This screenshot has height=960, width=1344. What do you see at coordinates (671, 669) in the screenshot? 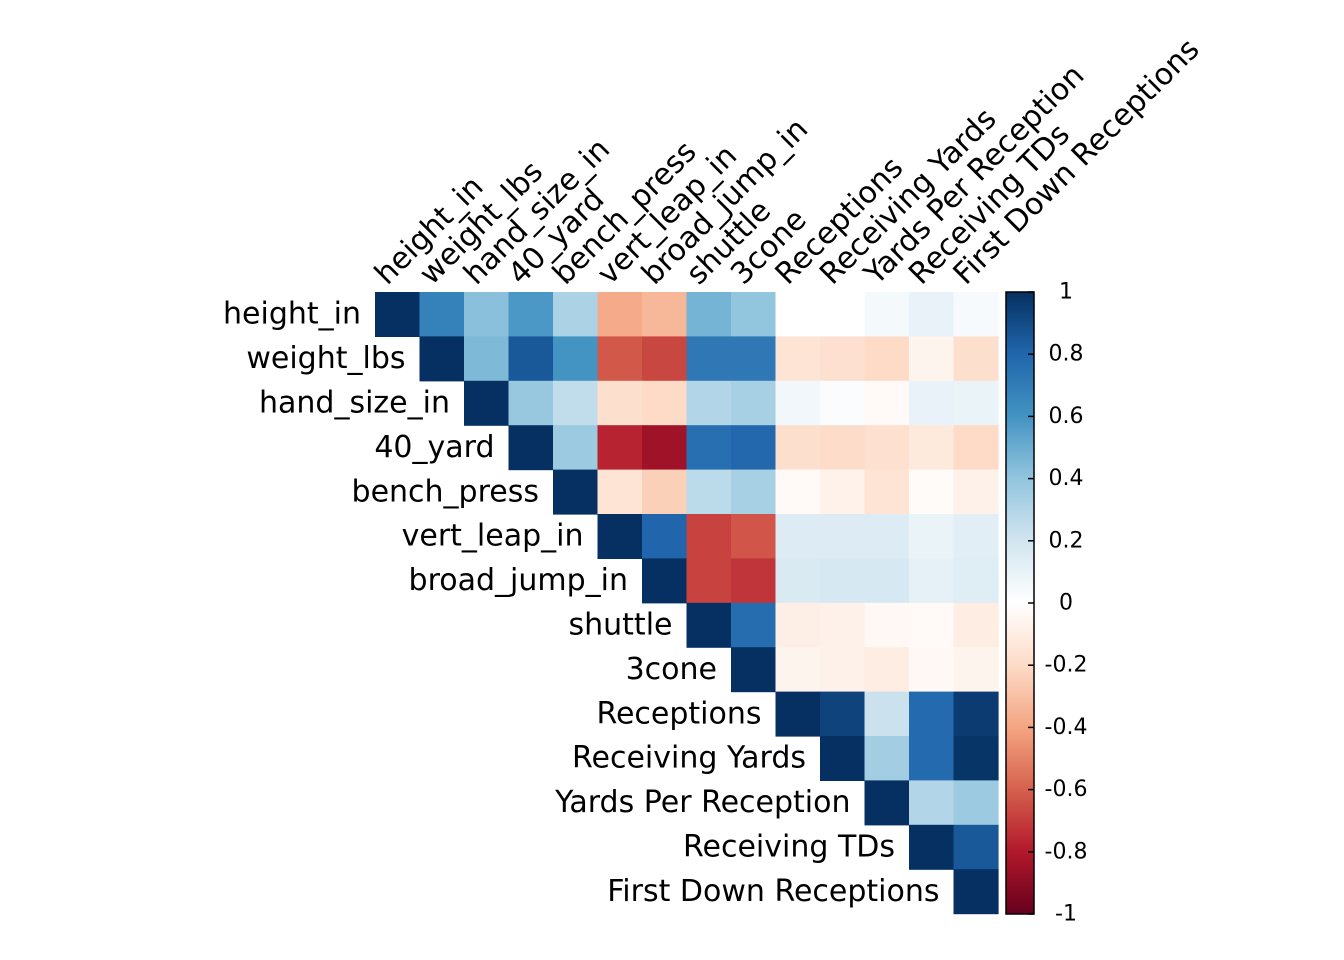
I see `row-label: 3cone` at bounding box center [671, 669].